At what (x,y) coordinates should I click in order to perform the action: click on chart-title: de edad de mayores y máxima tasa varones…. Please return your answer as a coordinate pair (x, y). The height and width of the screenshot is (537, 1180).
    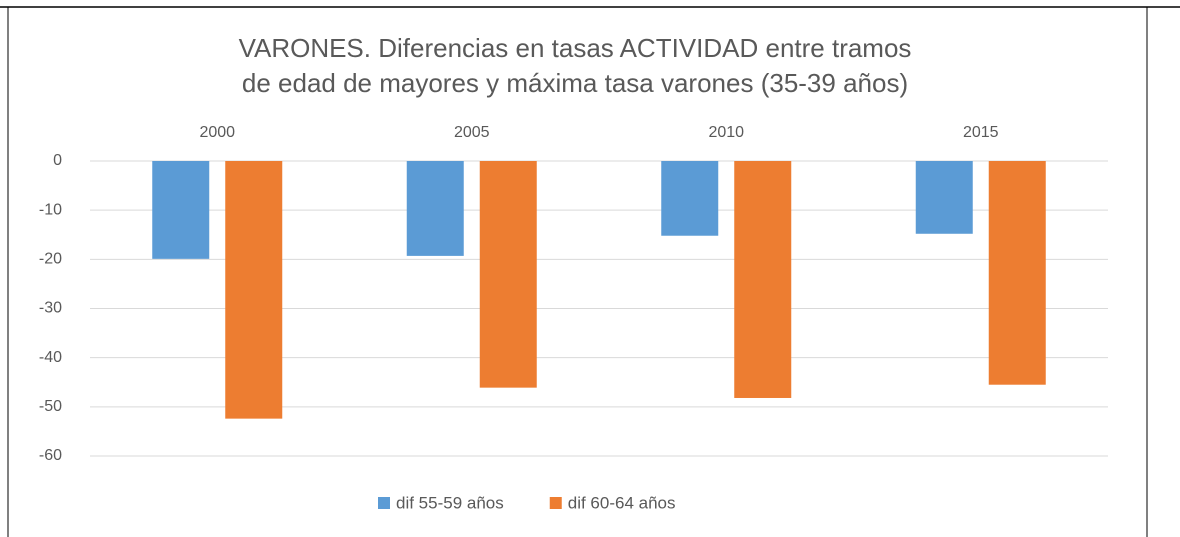
    Looking at the image, I should click on (575, 83).